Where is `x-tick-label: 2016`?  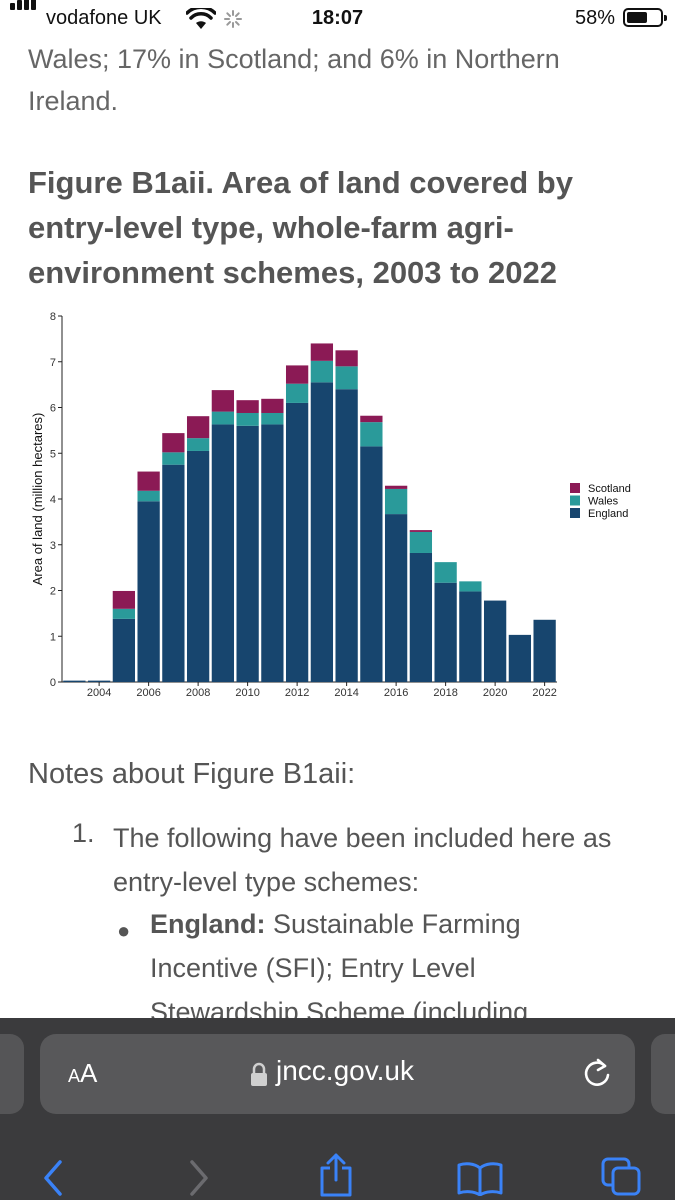
x-tick-label: 2016 is located at coordinates (396, 693).